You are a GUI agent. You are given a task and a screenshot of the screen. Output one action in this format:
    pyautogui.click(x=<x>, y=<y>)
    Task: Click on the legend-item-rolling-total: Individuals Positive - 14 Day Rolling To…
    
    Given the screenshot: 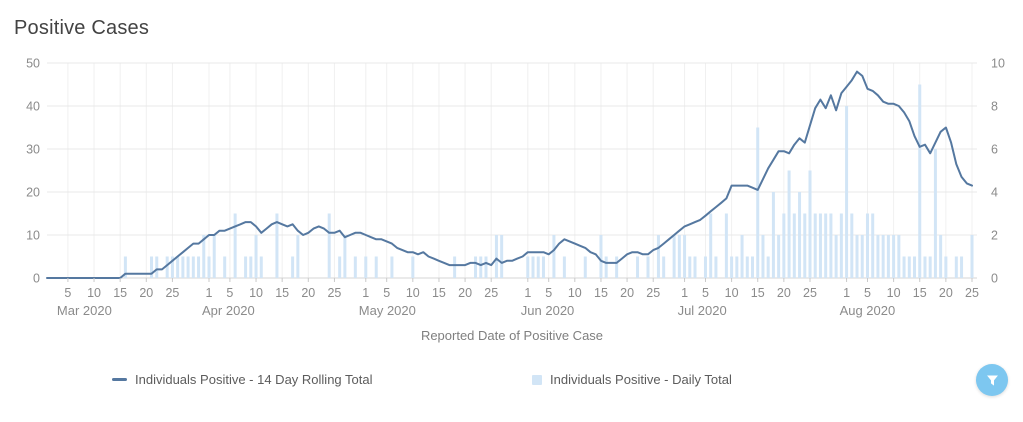 What is the action you would take?
    pyautogui.click(x=242, y=379)
    